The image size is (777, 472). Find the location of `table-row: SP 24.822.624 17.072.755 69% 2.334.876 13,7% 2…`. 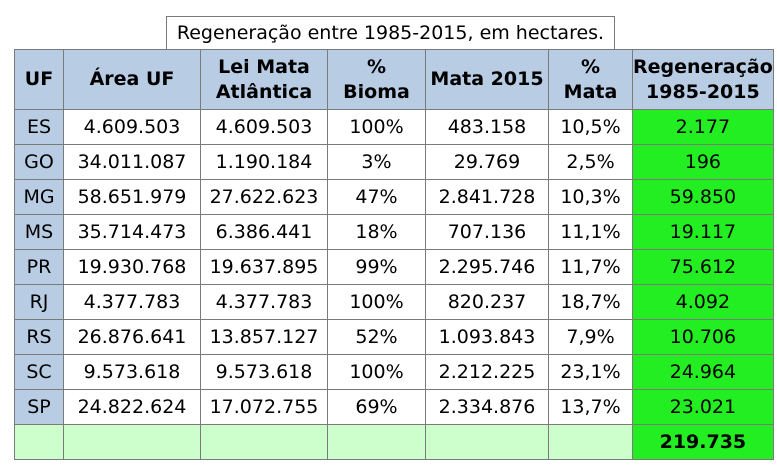

table-row: SP 24.822.624 17.072.755 69% 2.334.876 13,7% 2… is located at coordinates (394, 407).